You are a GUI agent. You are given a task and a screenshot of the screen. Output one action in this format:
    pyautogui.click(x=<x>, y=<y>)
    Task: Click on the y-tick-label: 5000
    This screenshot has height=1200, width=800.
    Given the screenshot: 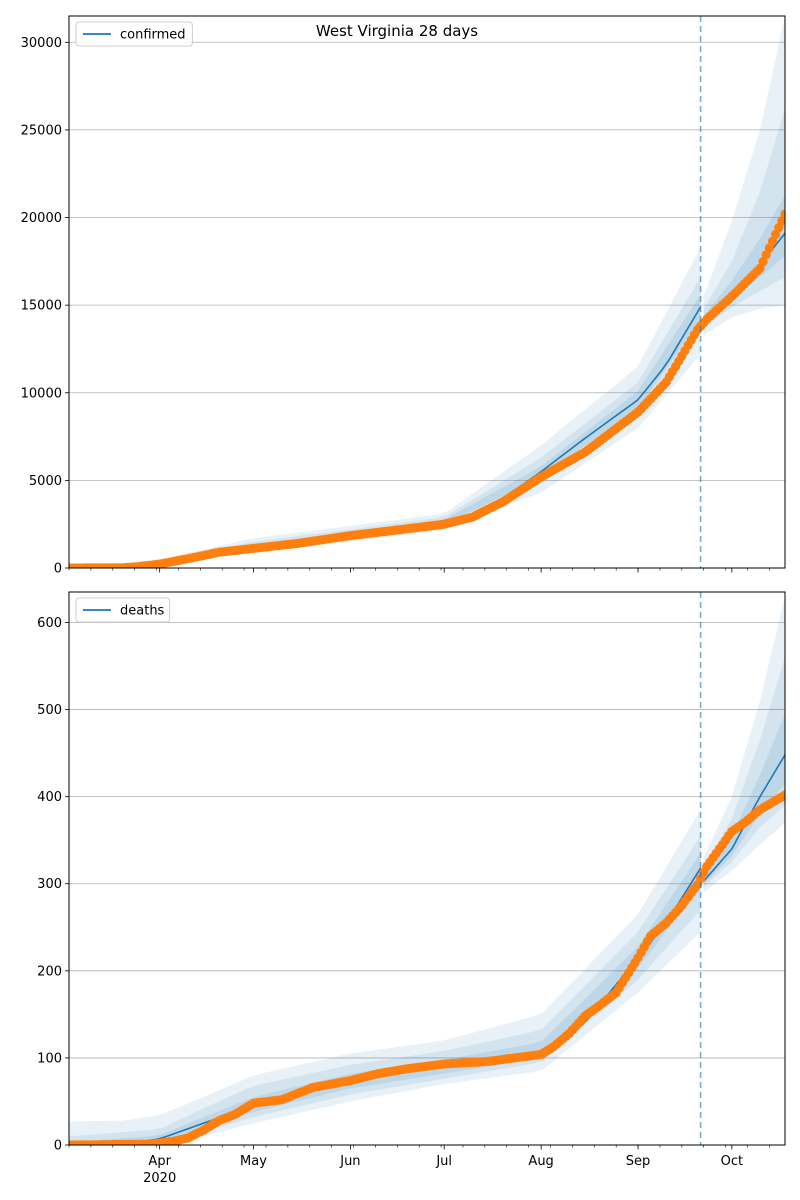 What is the action you would take?
    pyautogui.click(x=45, y=481)
    